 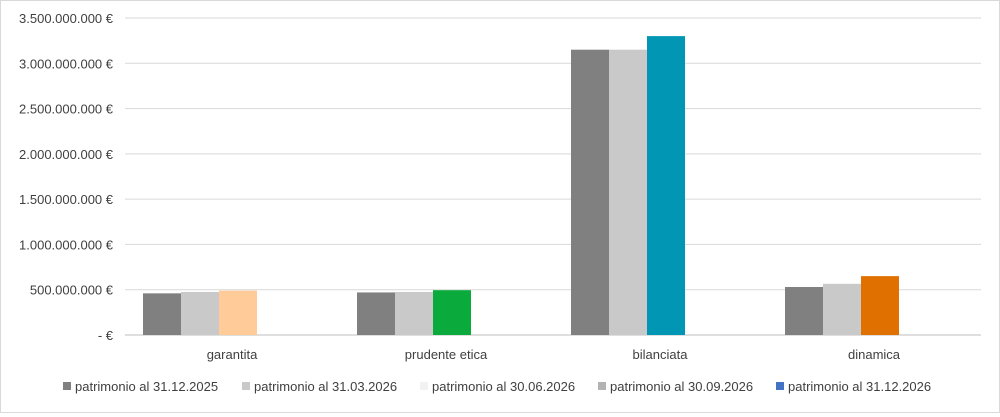 I want to click on x-tick-label: dinamica, so click(x=874, y=354).